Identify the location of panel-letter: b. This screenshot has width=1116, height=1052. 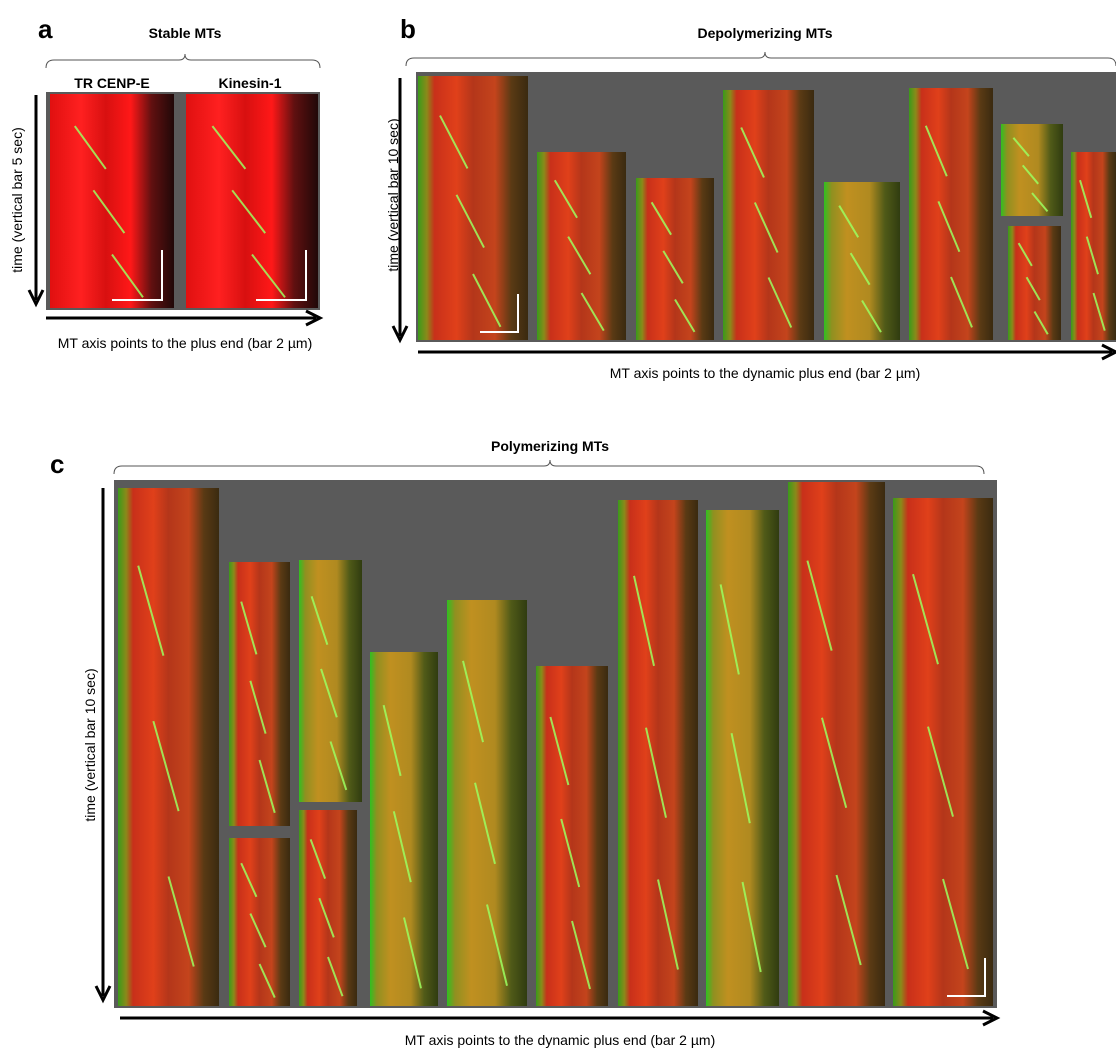
(408, 29).